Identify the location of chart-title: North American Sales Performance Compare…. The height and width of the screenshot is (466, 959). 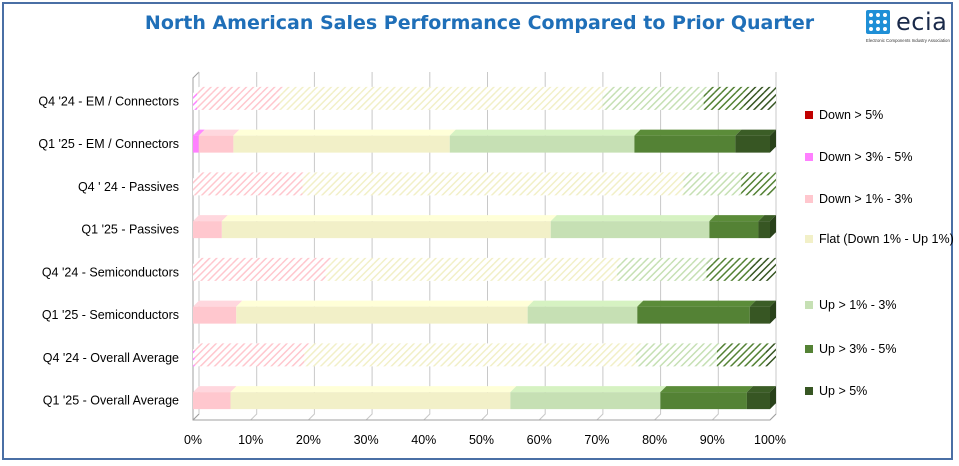
(479, 23).